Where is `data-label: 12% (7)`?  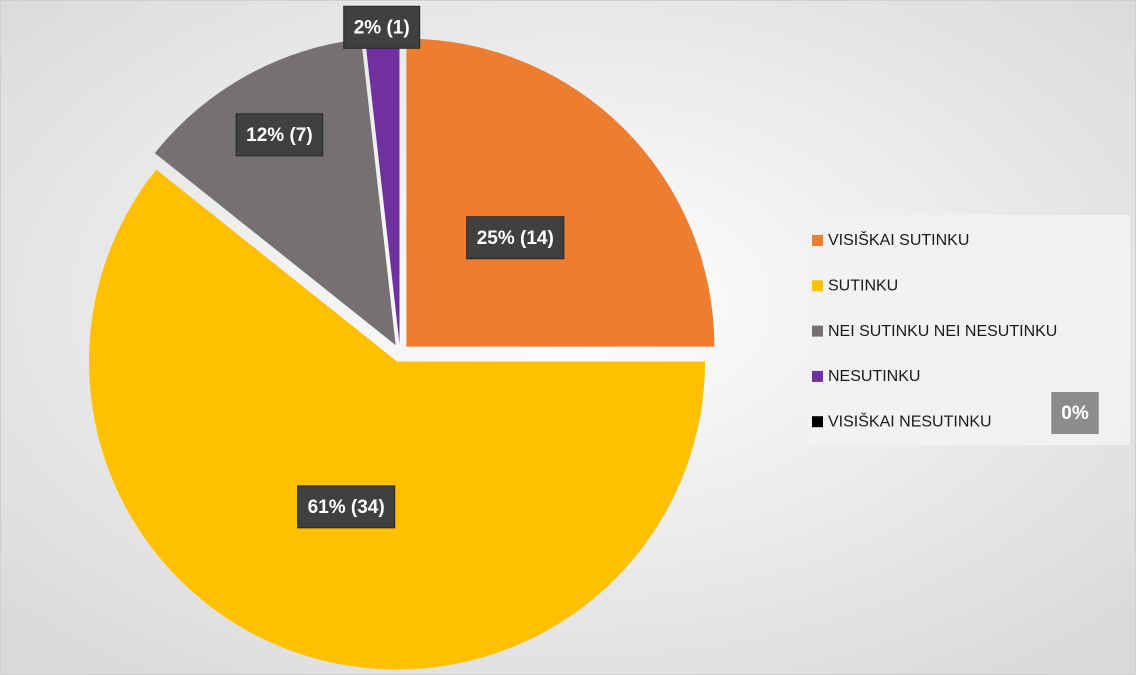
data-label: 12% (7) is located at coordinates (279, 135).